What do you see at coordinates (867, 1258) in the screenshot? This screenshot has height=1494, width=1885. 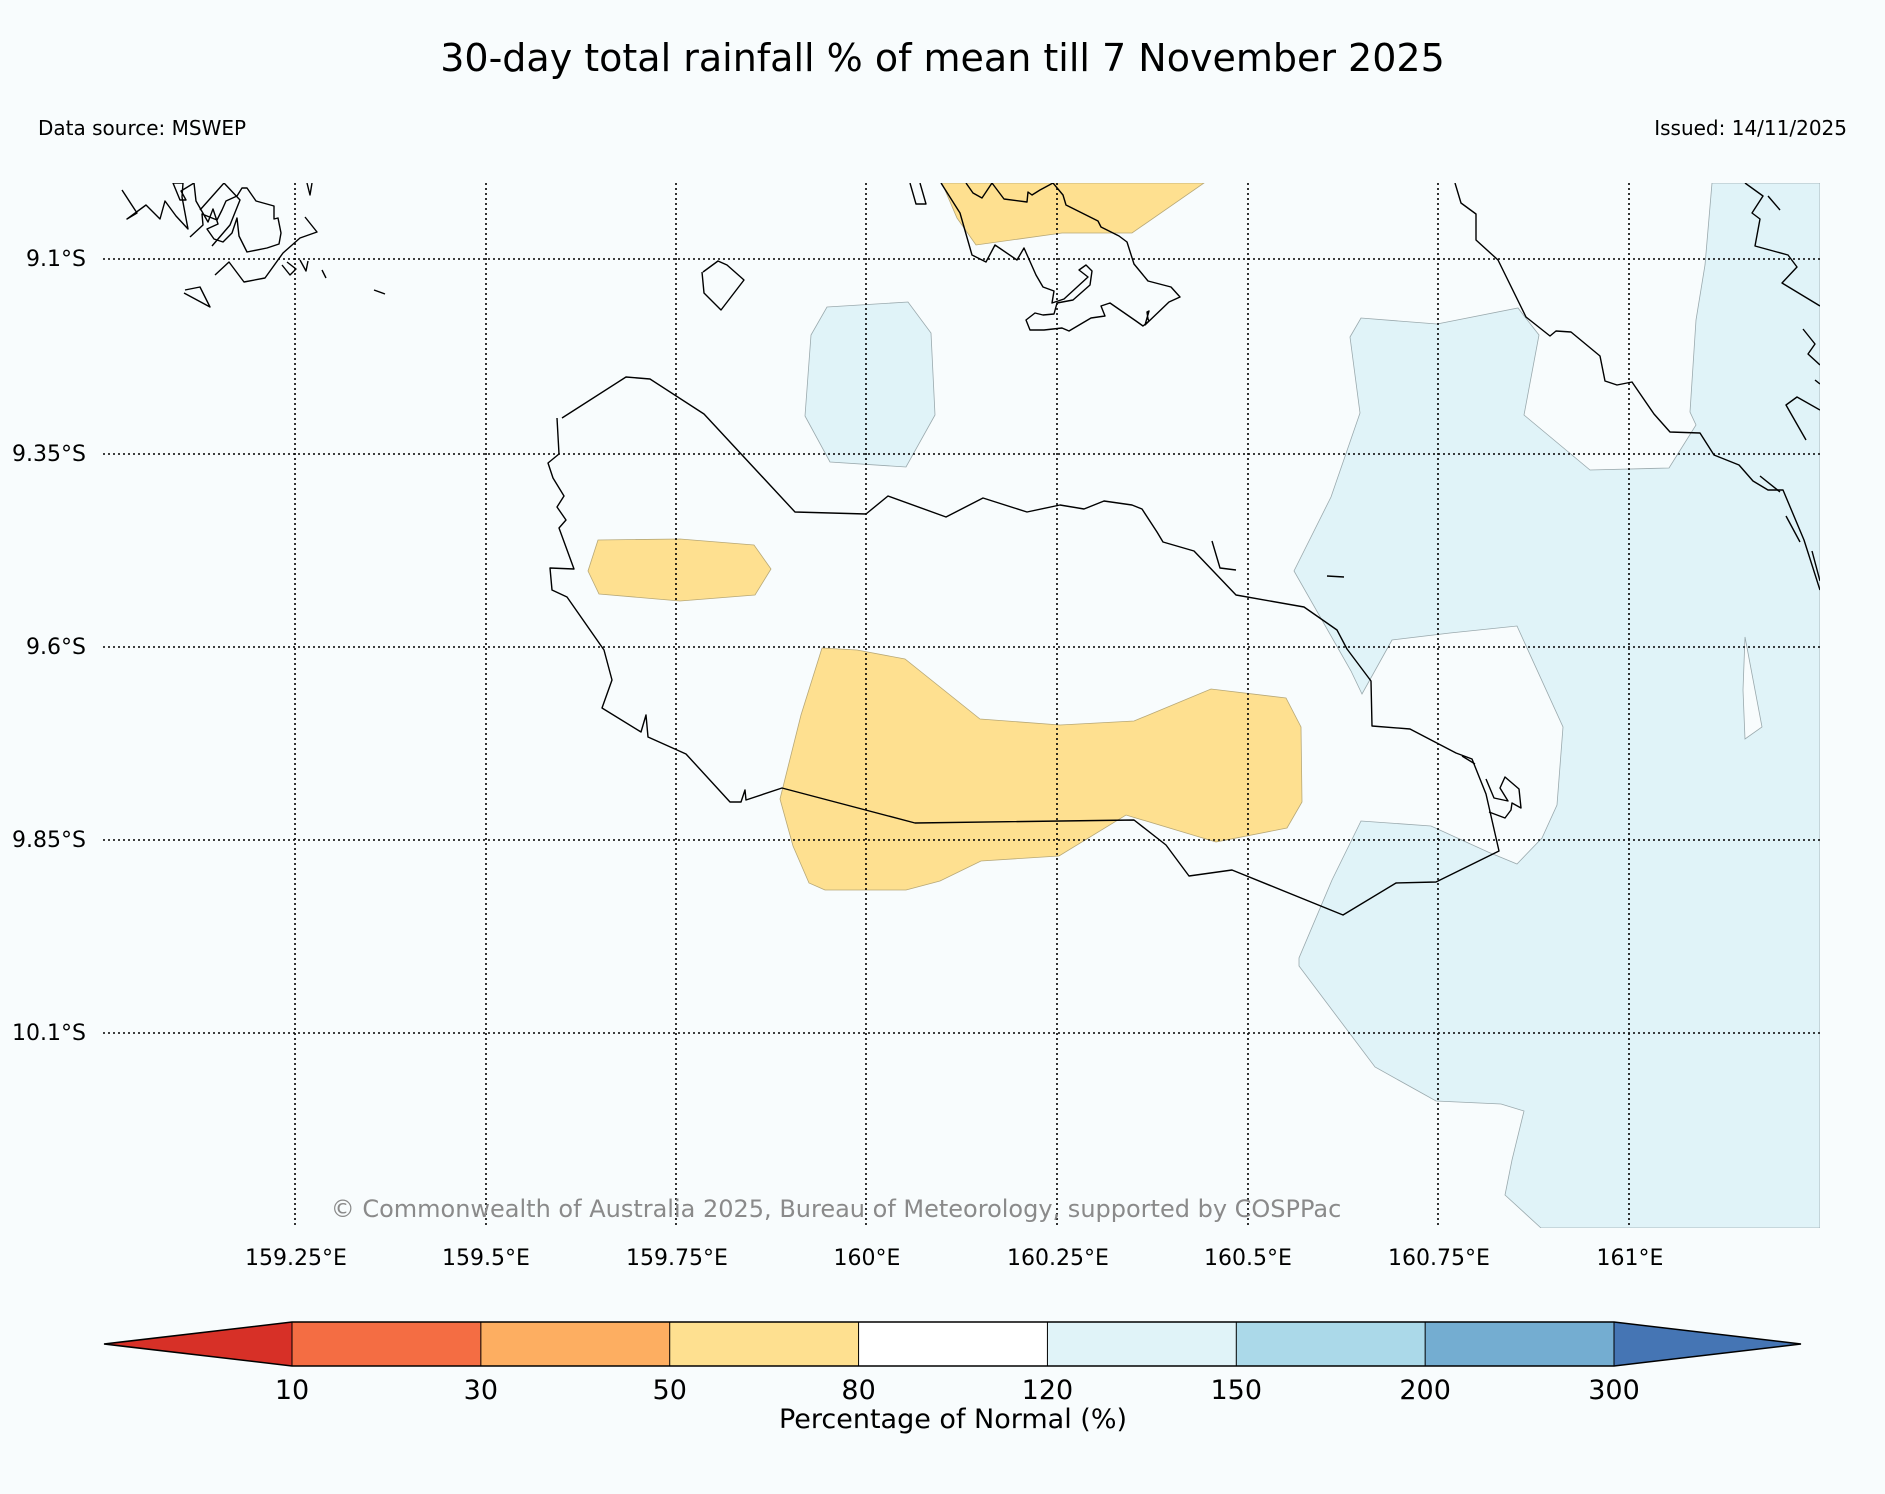 I see `lon-tick-label: 160°E` at bounding box center [867, 1258].